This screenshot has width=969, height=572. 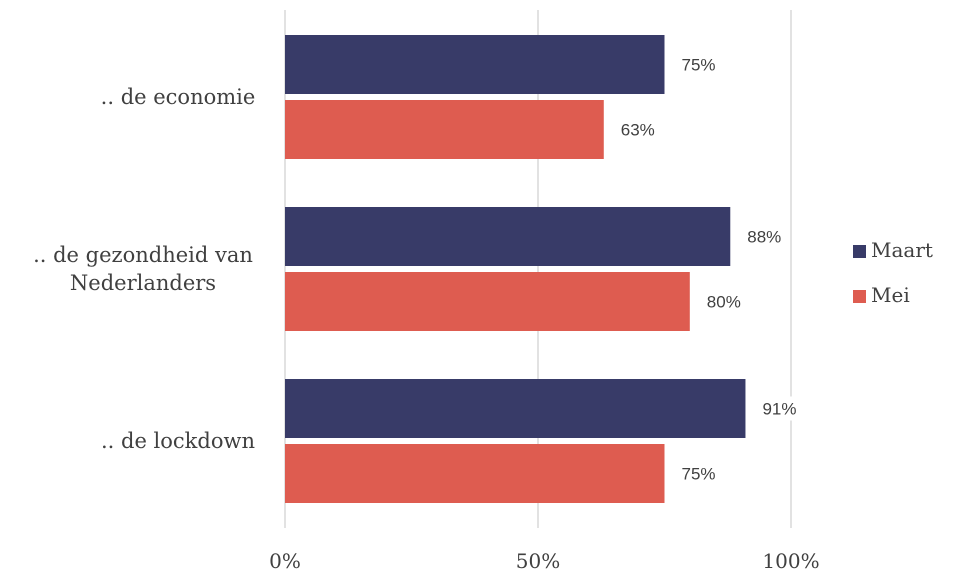 What do you see at coordinates (178, 441) in the screenshot?
I see `category-label: .. de lockdown` at bounding box center [178, 441].